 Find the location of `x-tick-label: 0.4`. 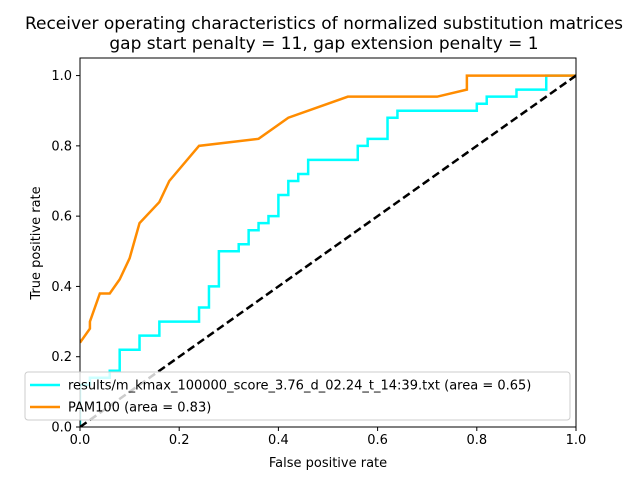

x-tick-label: 0.4 is located at coordinates (278, 440).